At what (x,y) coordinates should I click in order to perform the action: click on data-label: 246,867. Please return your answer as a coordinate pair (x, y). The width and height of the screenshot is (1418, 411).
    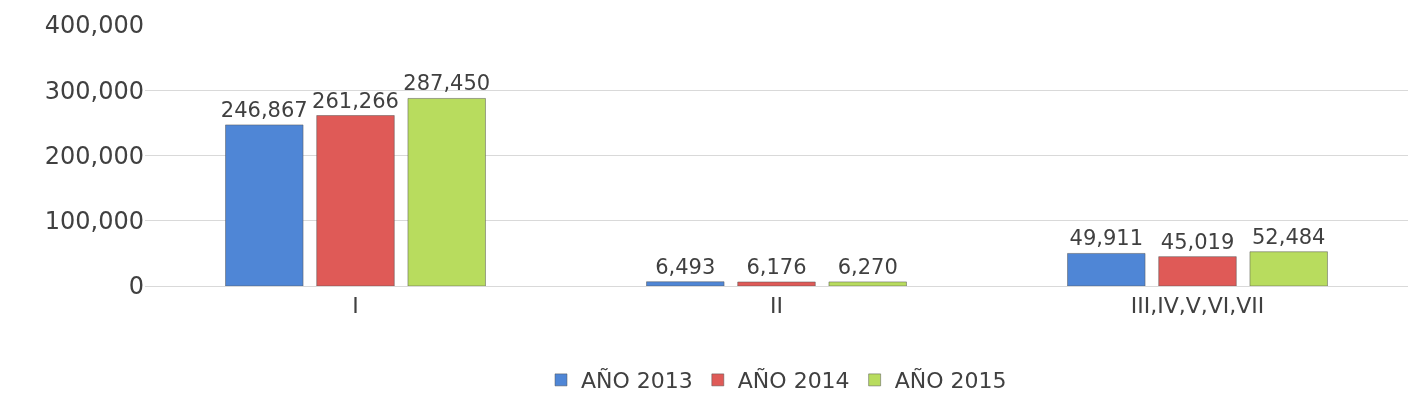
    Looking at the image, I should click on (264, 109).